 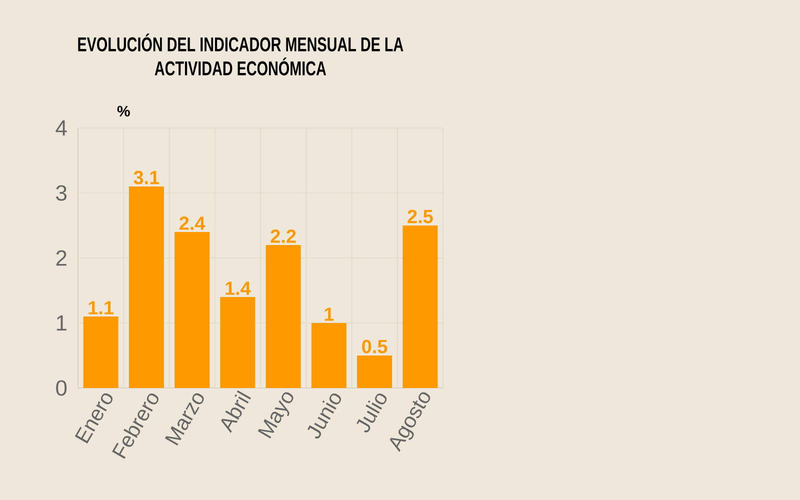 What do you see at coordinates (241, 55) in the screenshot?
I see `chart-title: EVOLUCIÓN DEL INDICADOR MENSUAL DE LA ACTIVIDAD ECONÓMICA` at bounding box center [241, 55].